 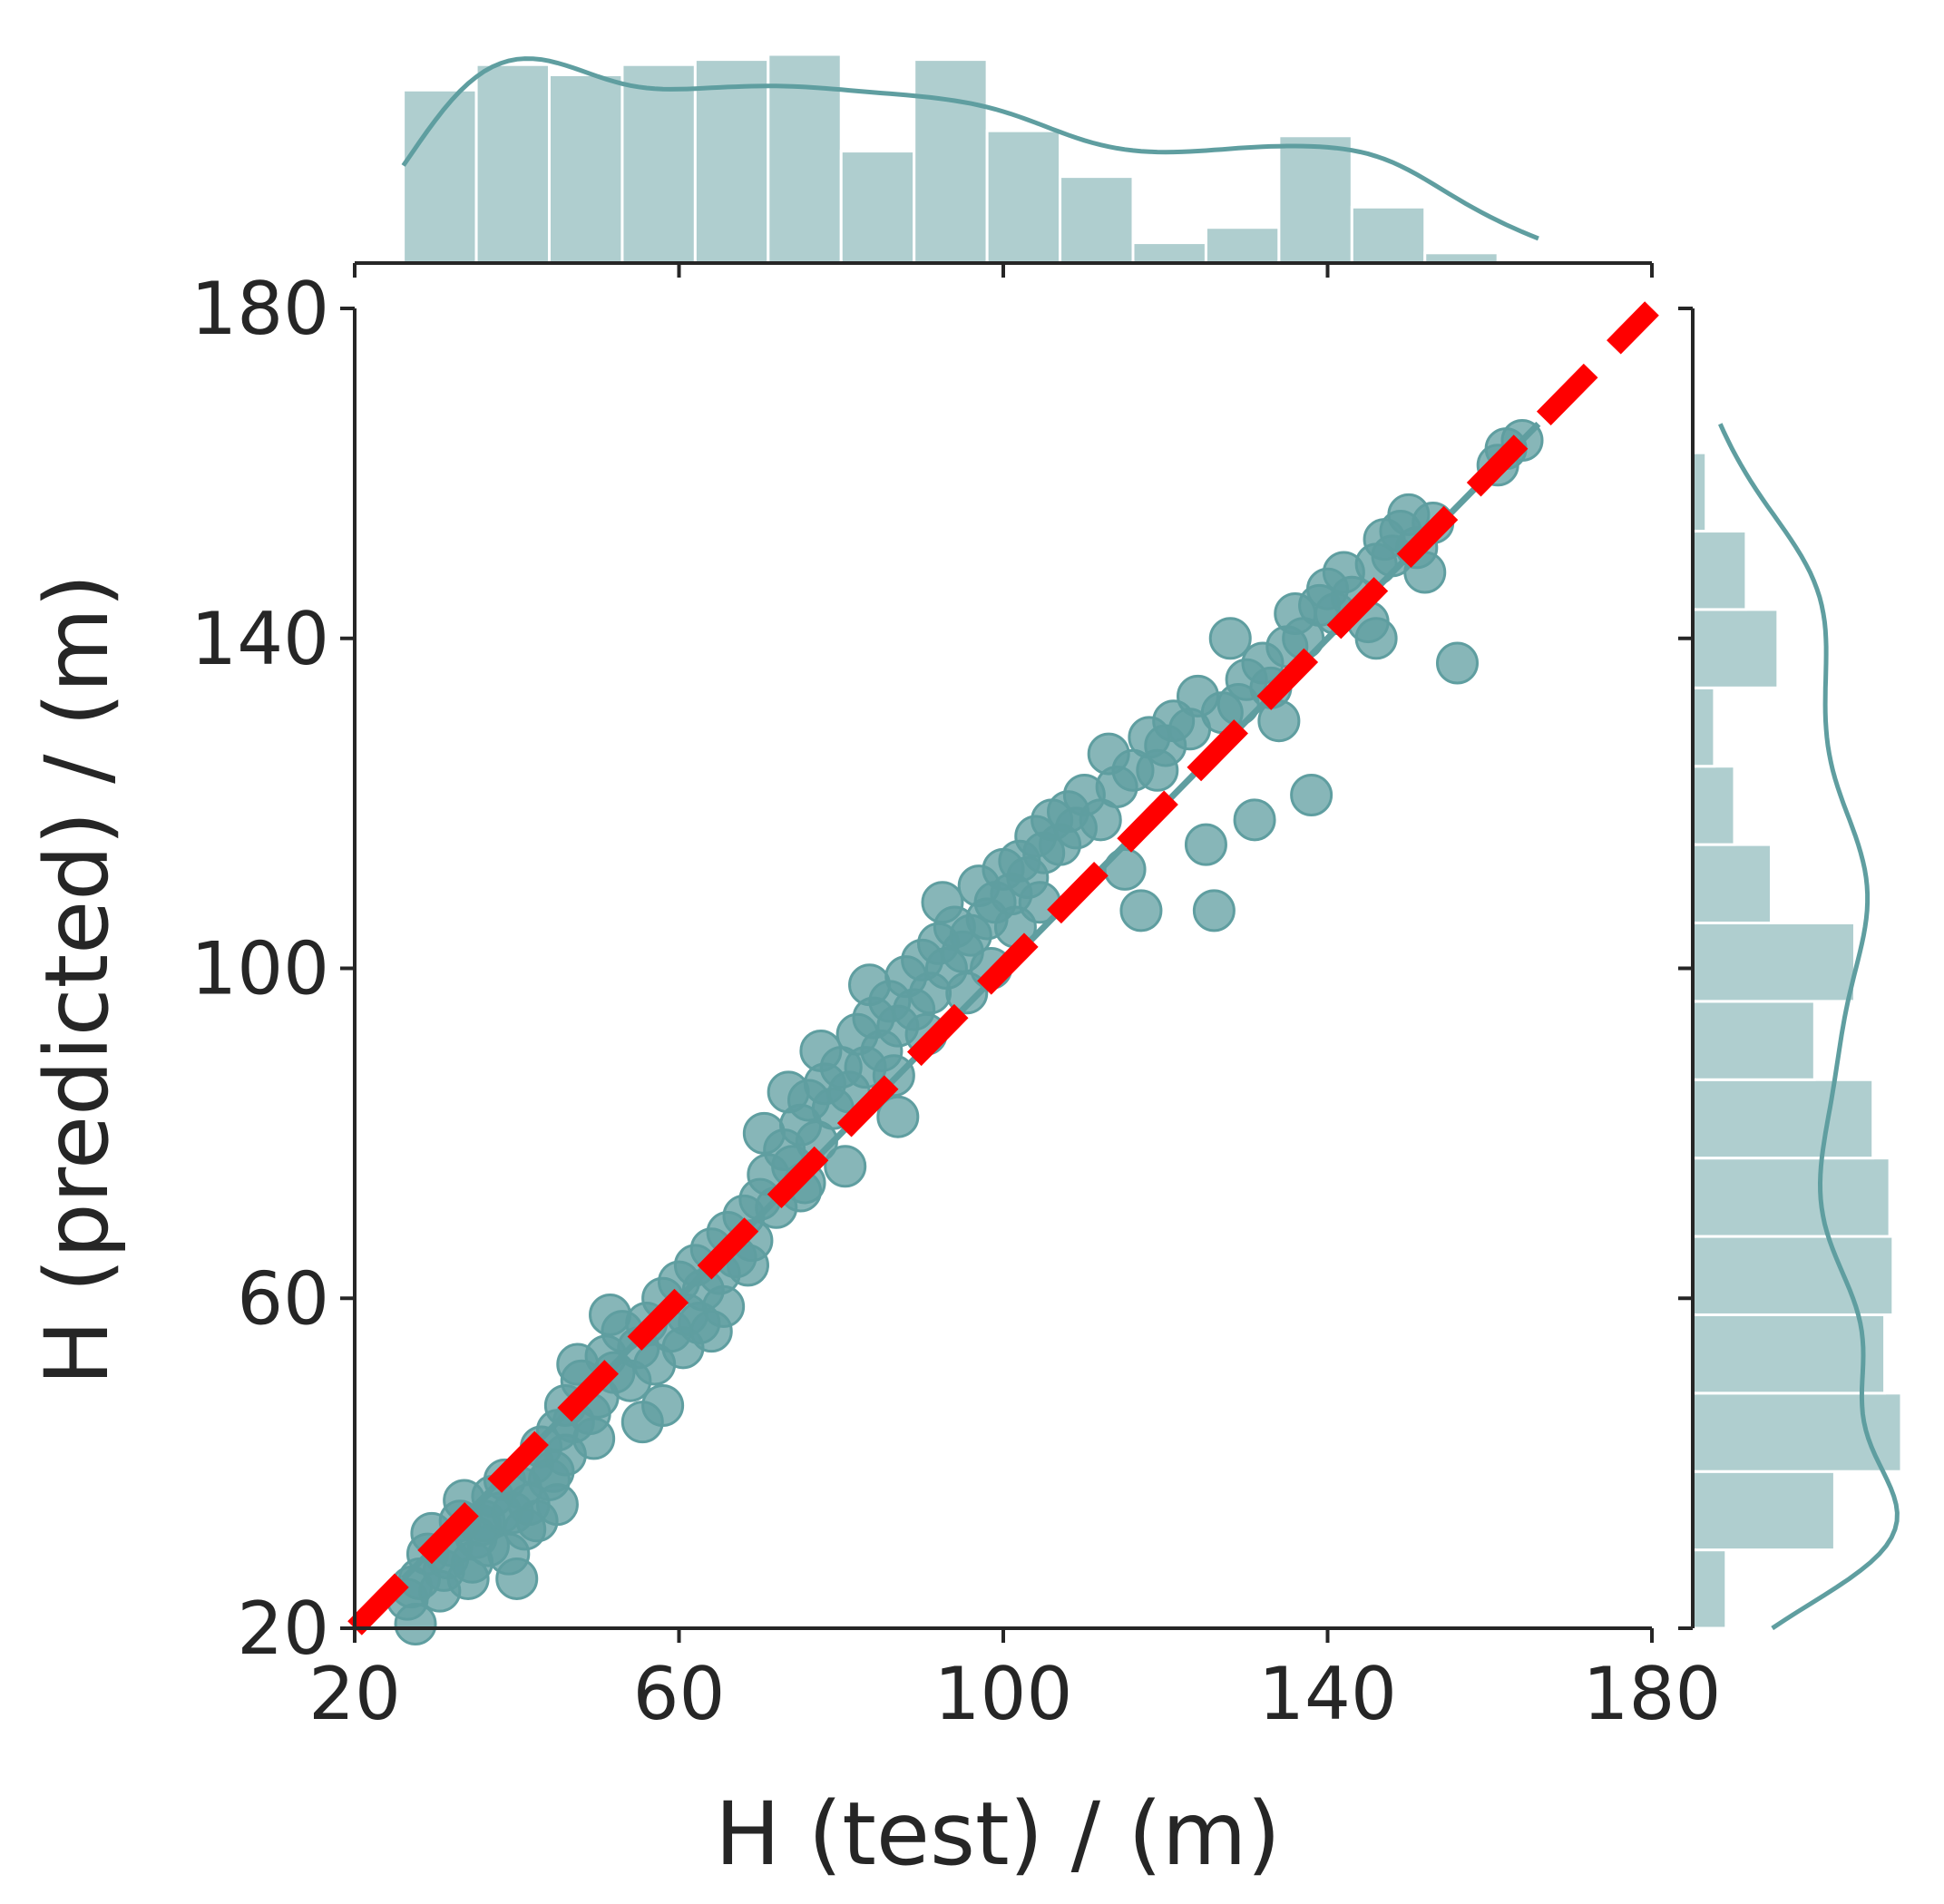 I want to click on x-tick-label: 60, so click(x=680, y=1694).